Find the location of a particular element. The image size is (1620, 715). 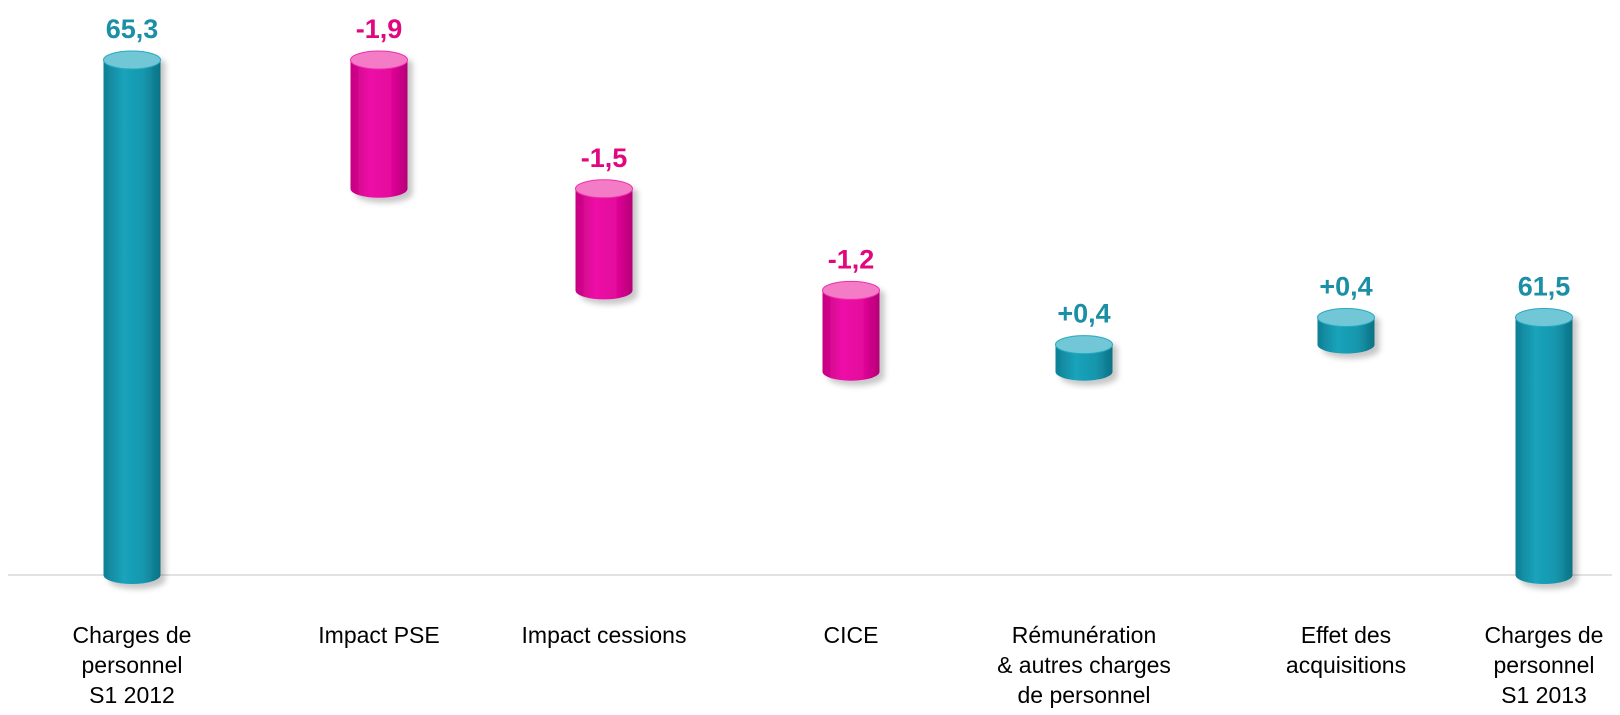

category-label-4: CICE is located at coordinates (851, 635).